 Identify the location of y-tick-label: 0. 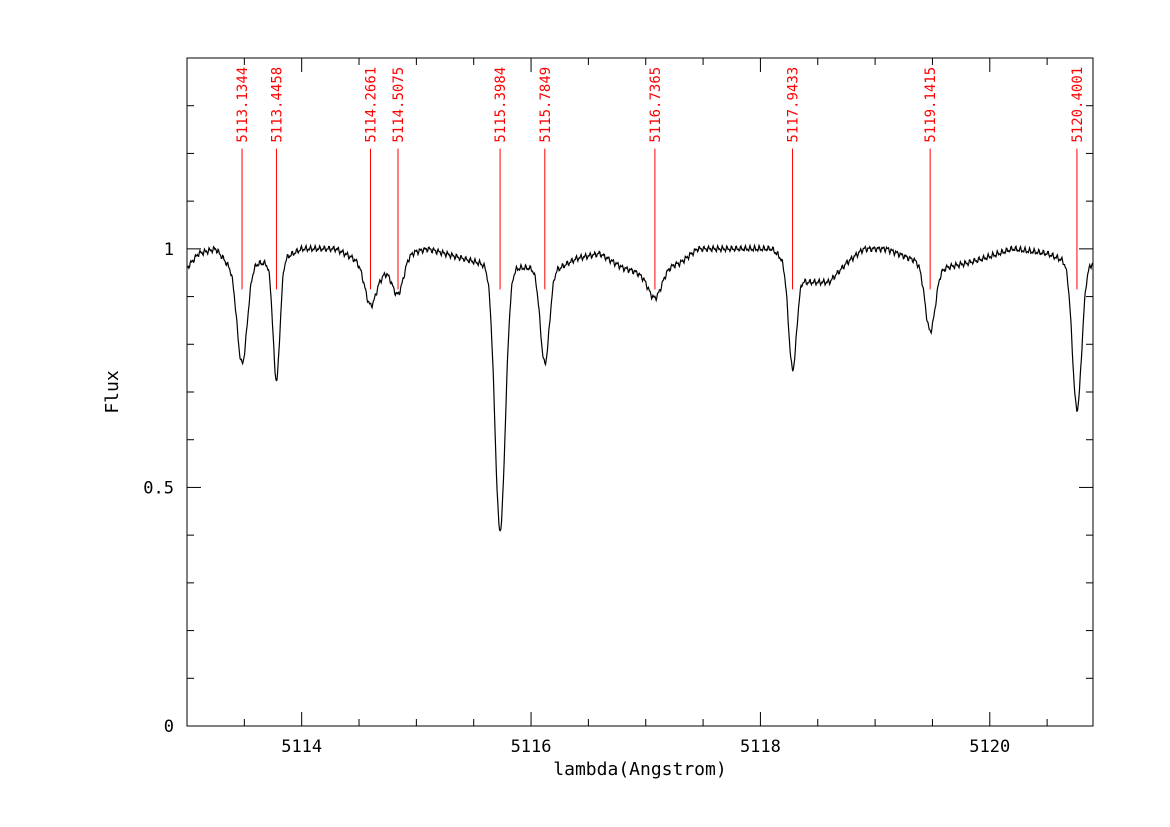
(169, 727).